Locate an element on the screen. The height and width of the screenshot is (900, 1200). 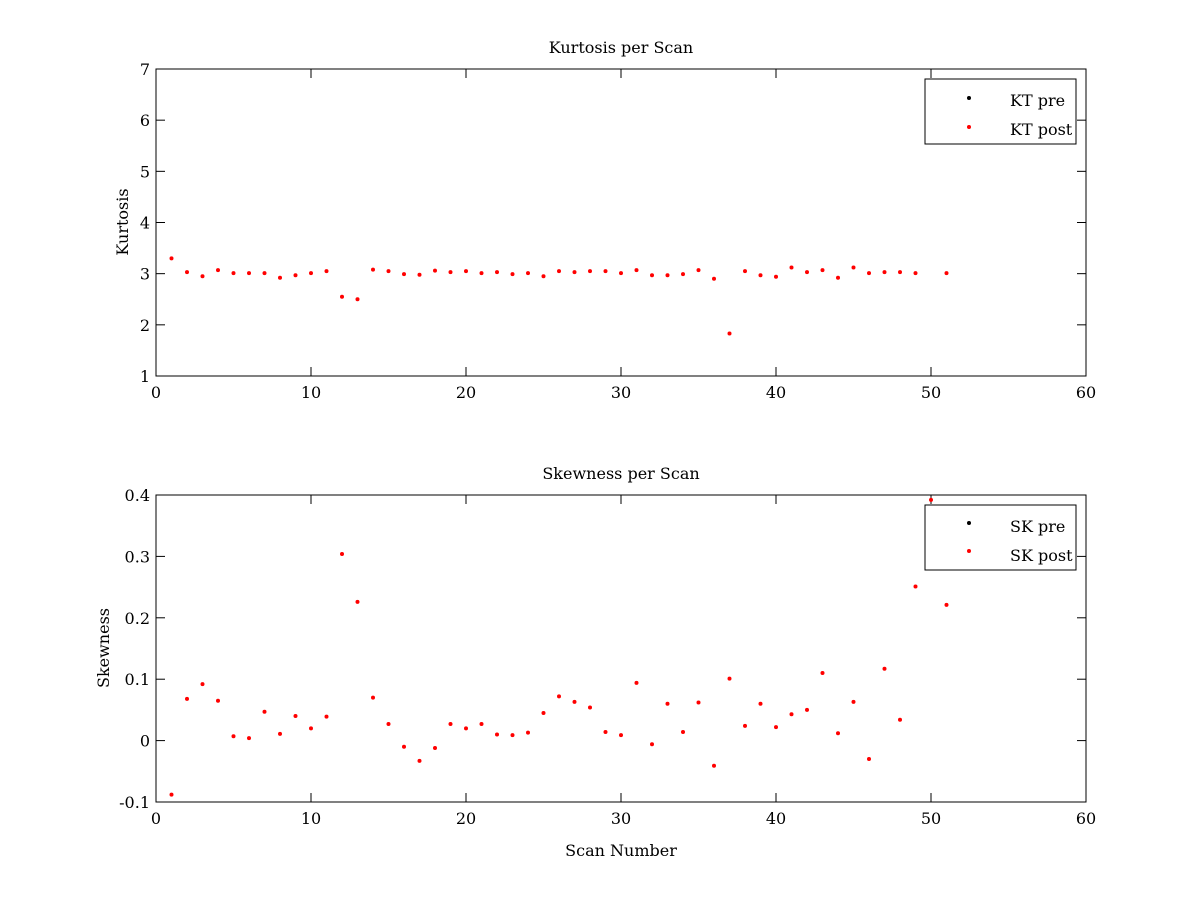
legend-label-sk-pre: SK pre is located at coordinates (1037, 526).